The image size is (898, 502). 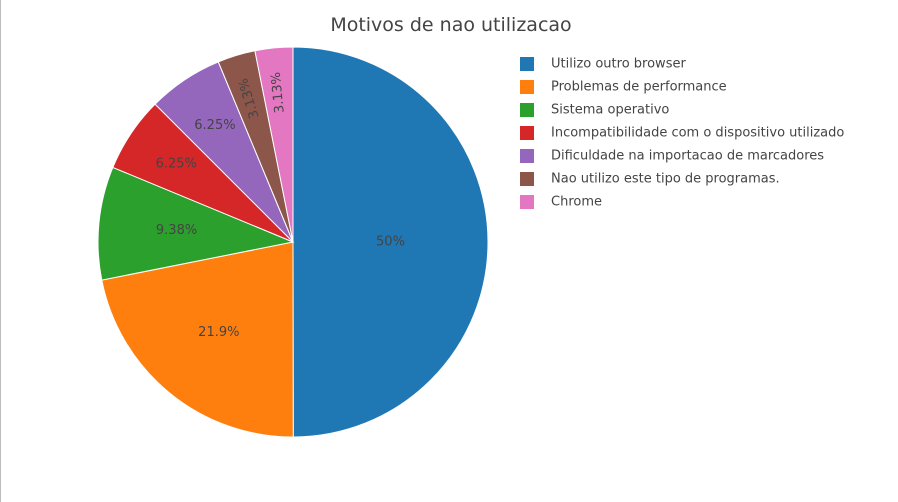 What do you see at coordinates (665, 179) in the screenshot?
I see `legend-label-6: Nao utilizo este tipo de programas.` at bounding box center [665, 179].